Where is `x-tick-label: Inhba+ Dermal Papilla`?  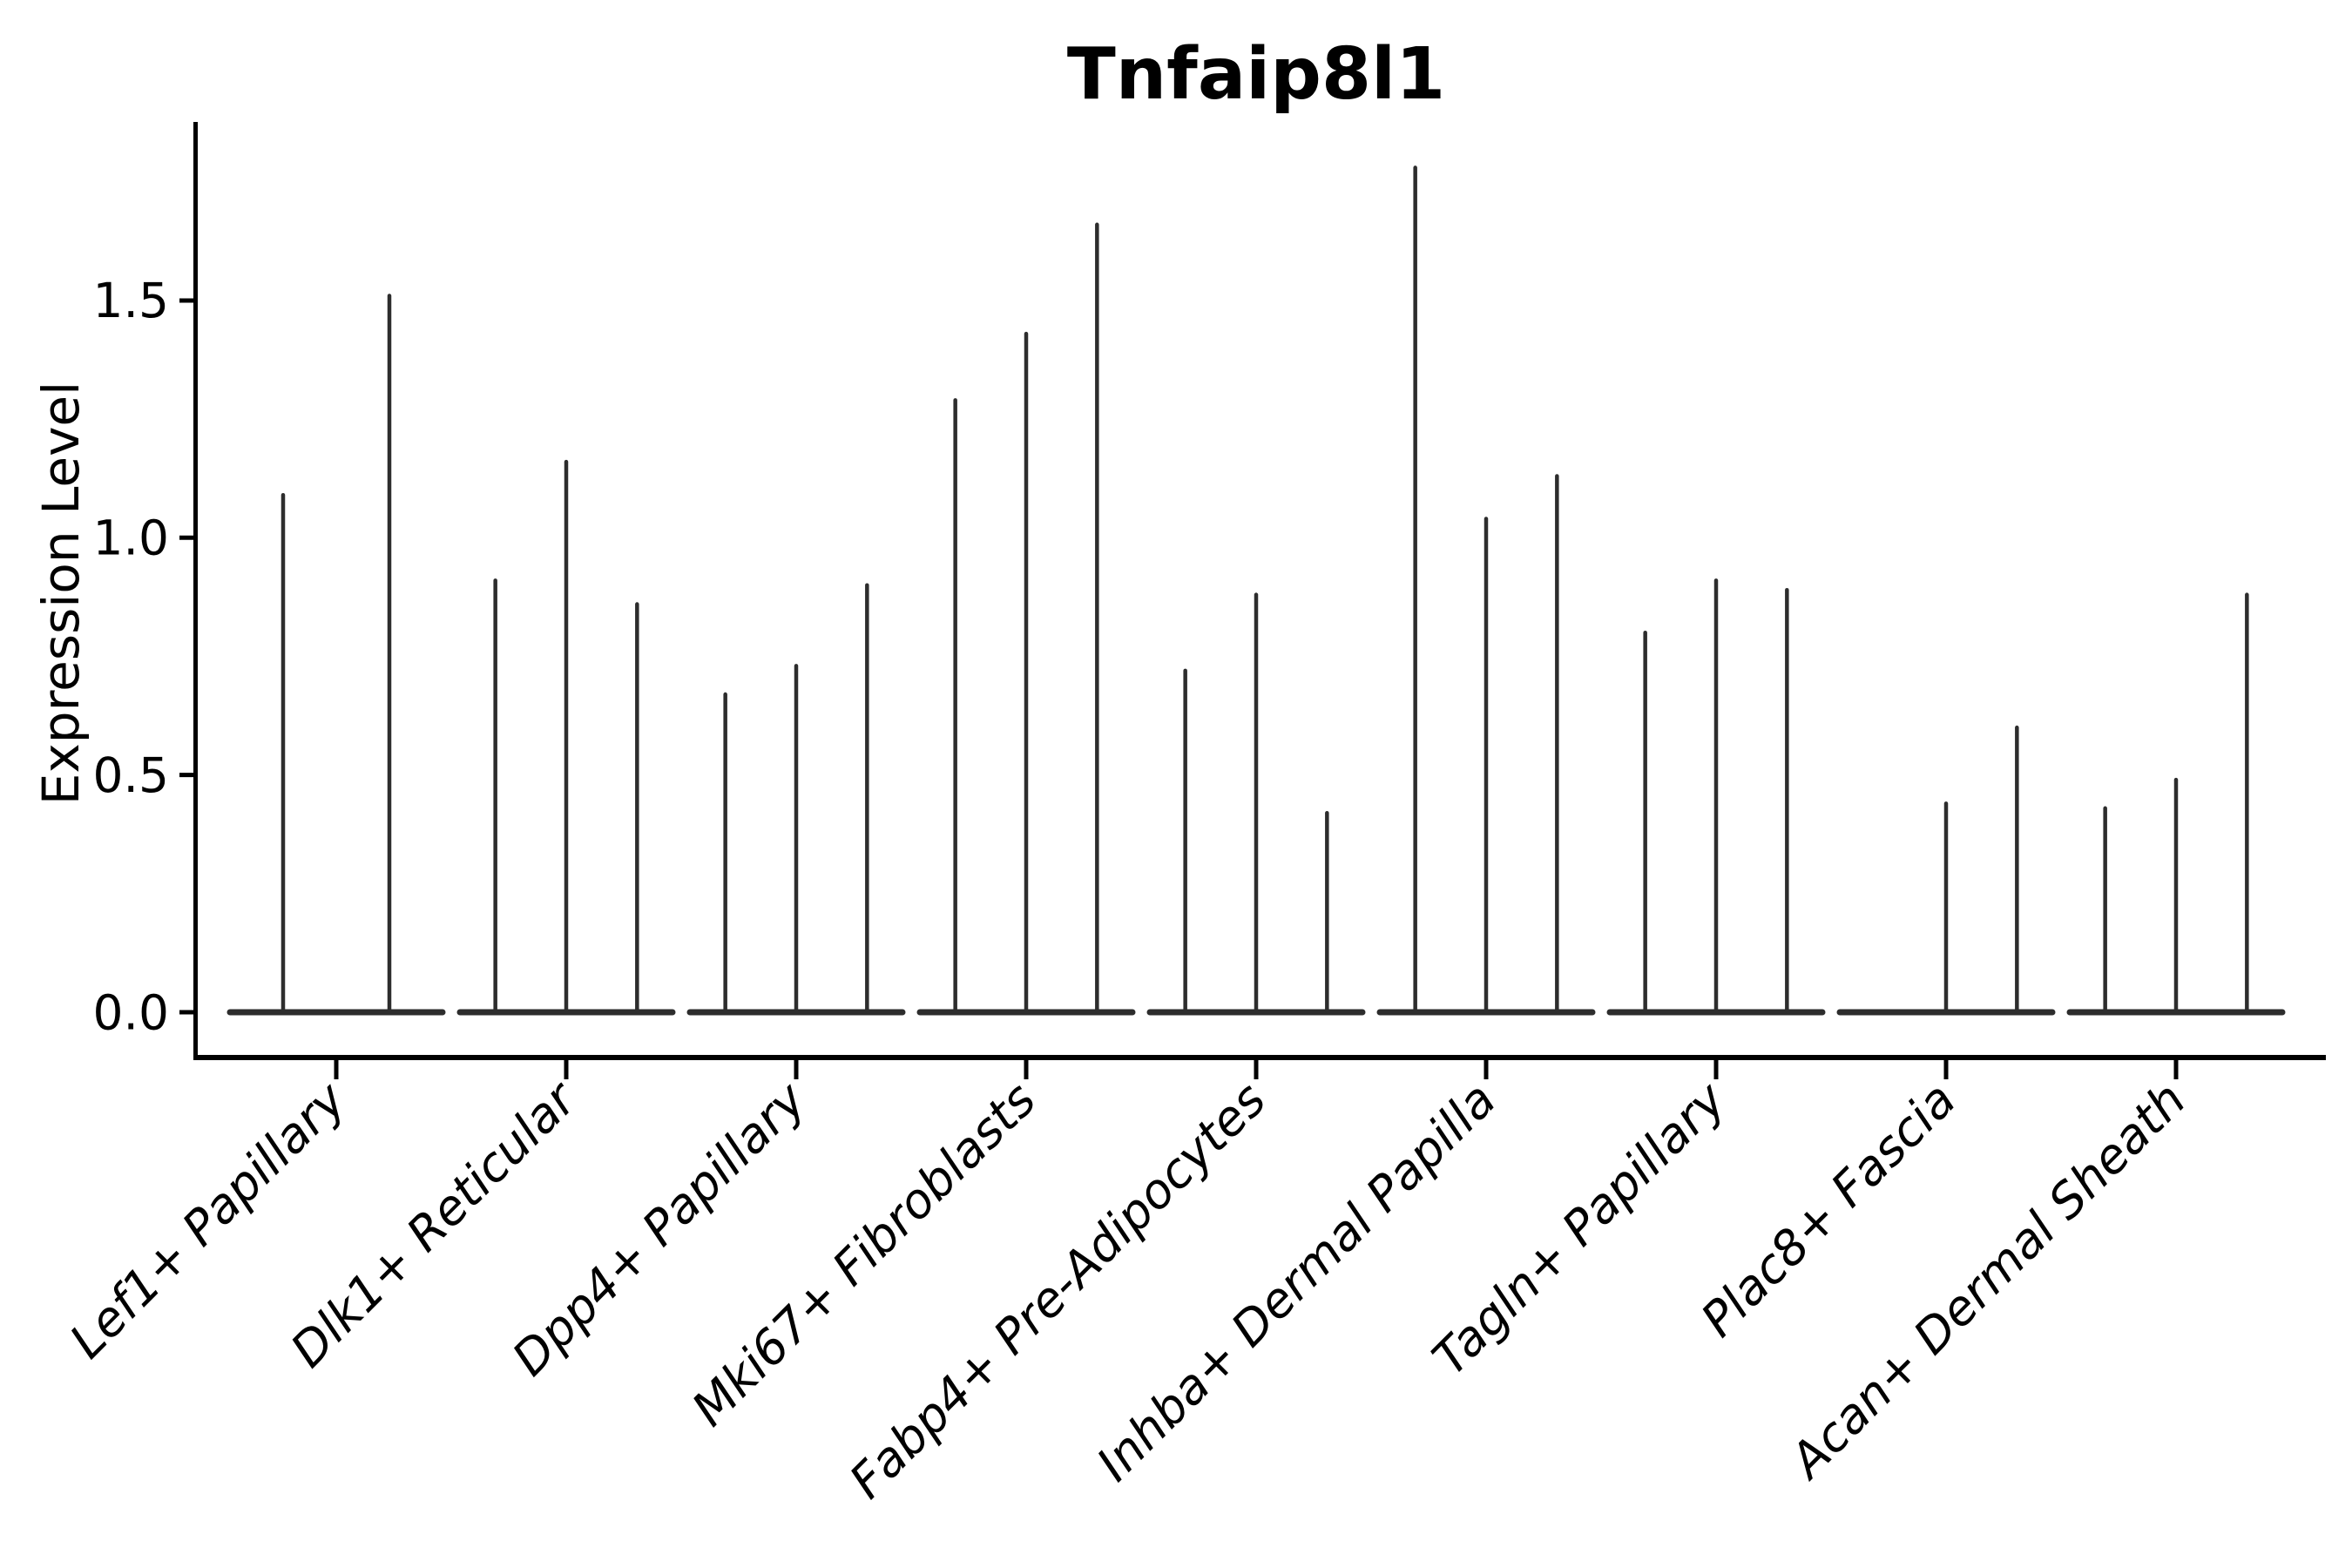
x-tick-label: Inhba+ Dermal Papilla is located at coordinates (1296, 1281).